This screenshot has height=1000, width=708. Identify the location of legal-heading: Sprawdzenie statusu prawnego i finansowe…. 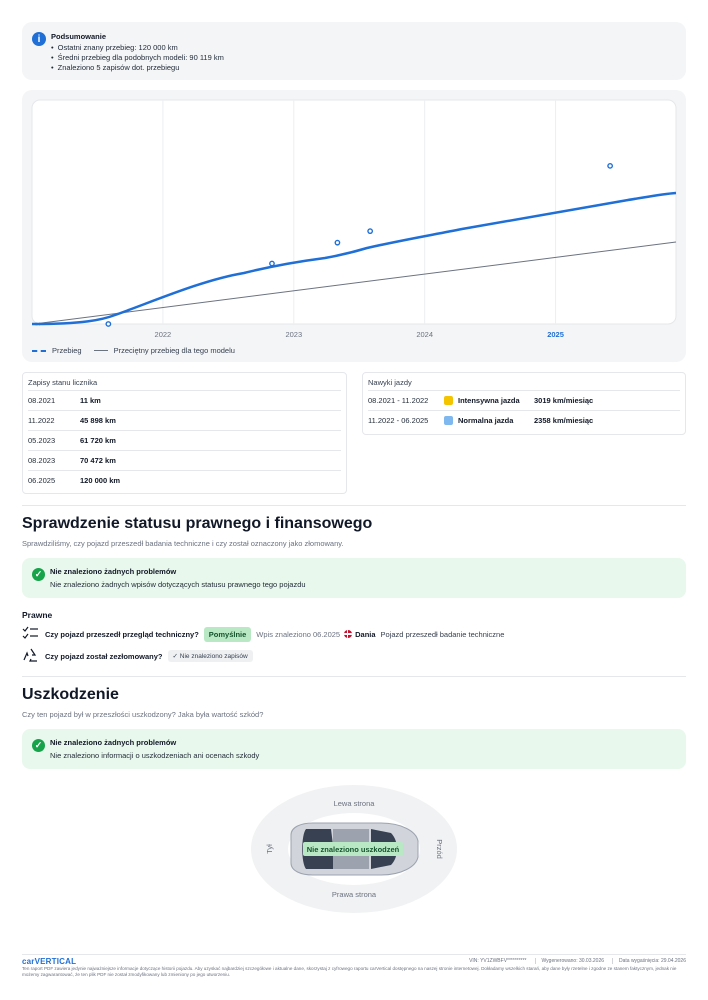
(197, 523).